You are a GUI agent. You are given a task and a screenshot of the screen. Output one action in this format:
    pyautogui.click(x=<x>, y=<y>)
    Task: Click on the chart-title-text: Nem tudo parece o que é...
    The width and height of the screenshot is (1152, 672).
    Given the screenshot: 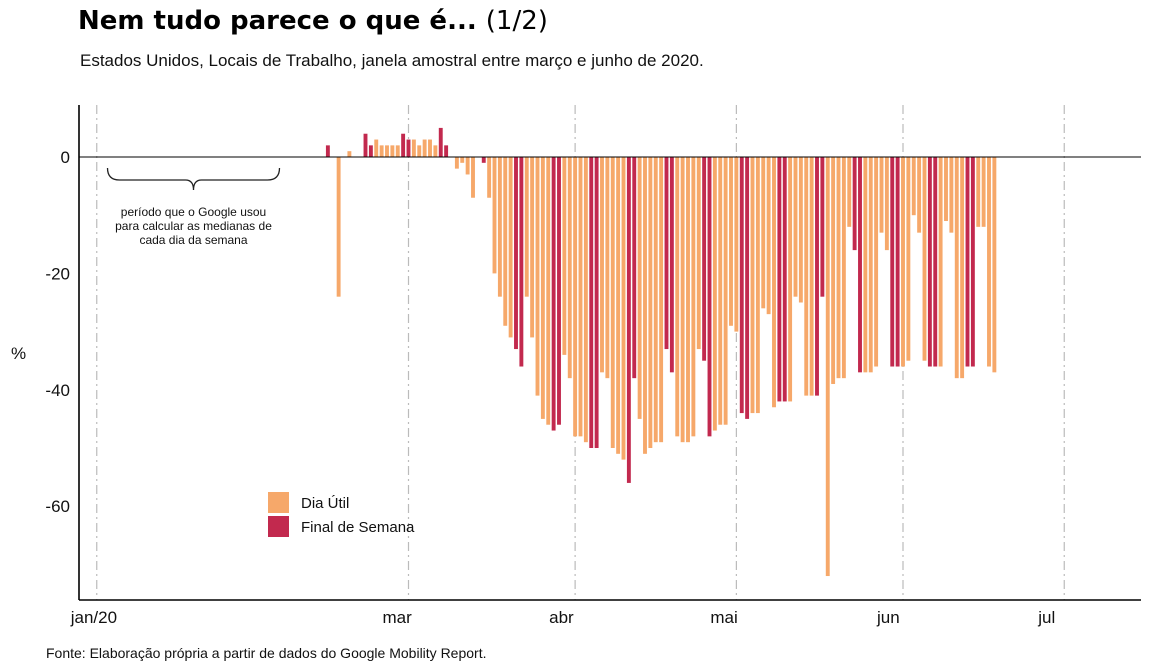 What is the action you would take?
    pyautogui.click(x=277, y=21)
    